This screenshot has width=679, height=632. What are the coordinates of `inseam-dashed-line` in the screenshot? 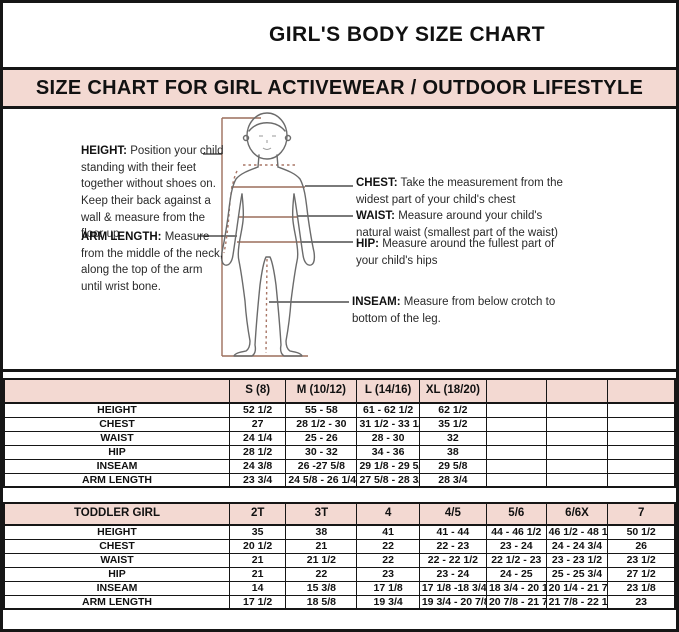 It's located at (266, 306).